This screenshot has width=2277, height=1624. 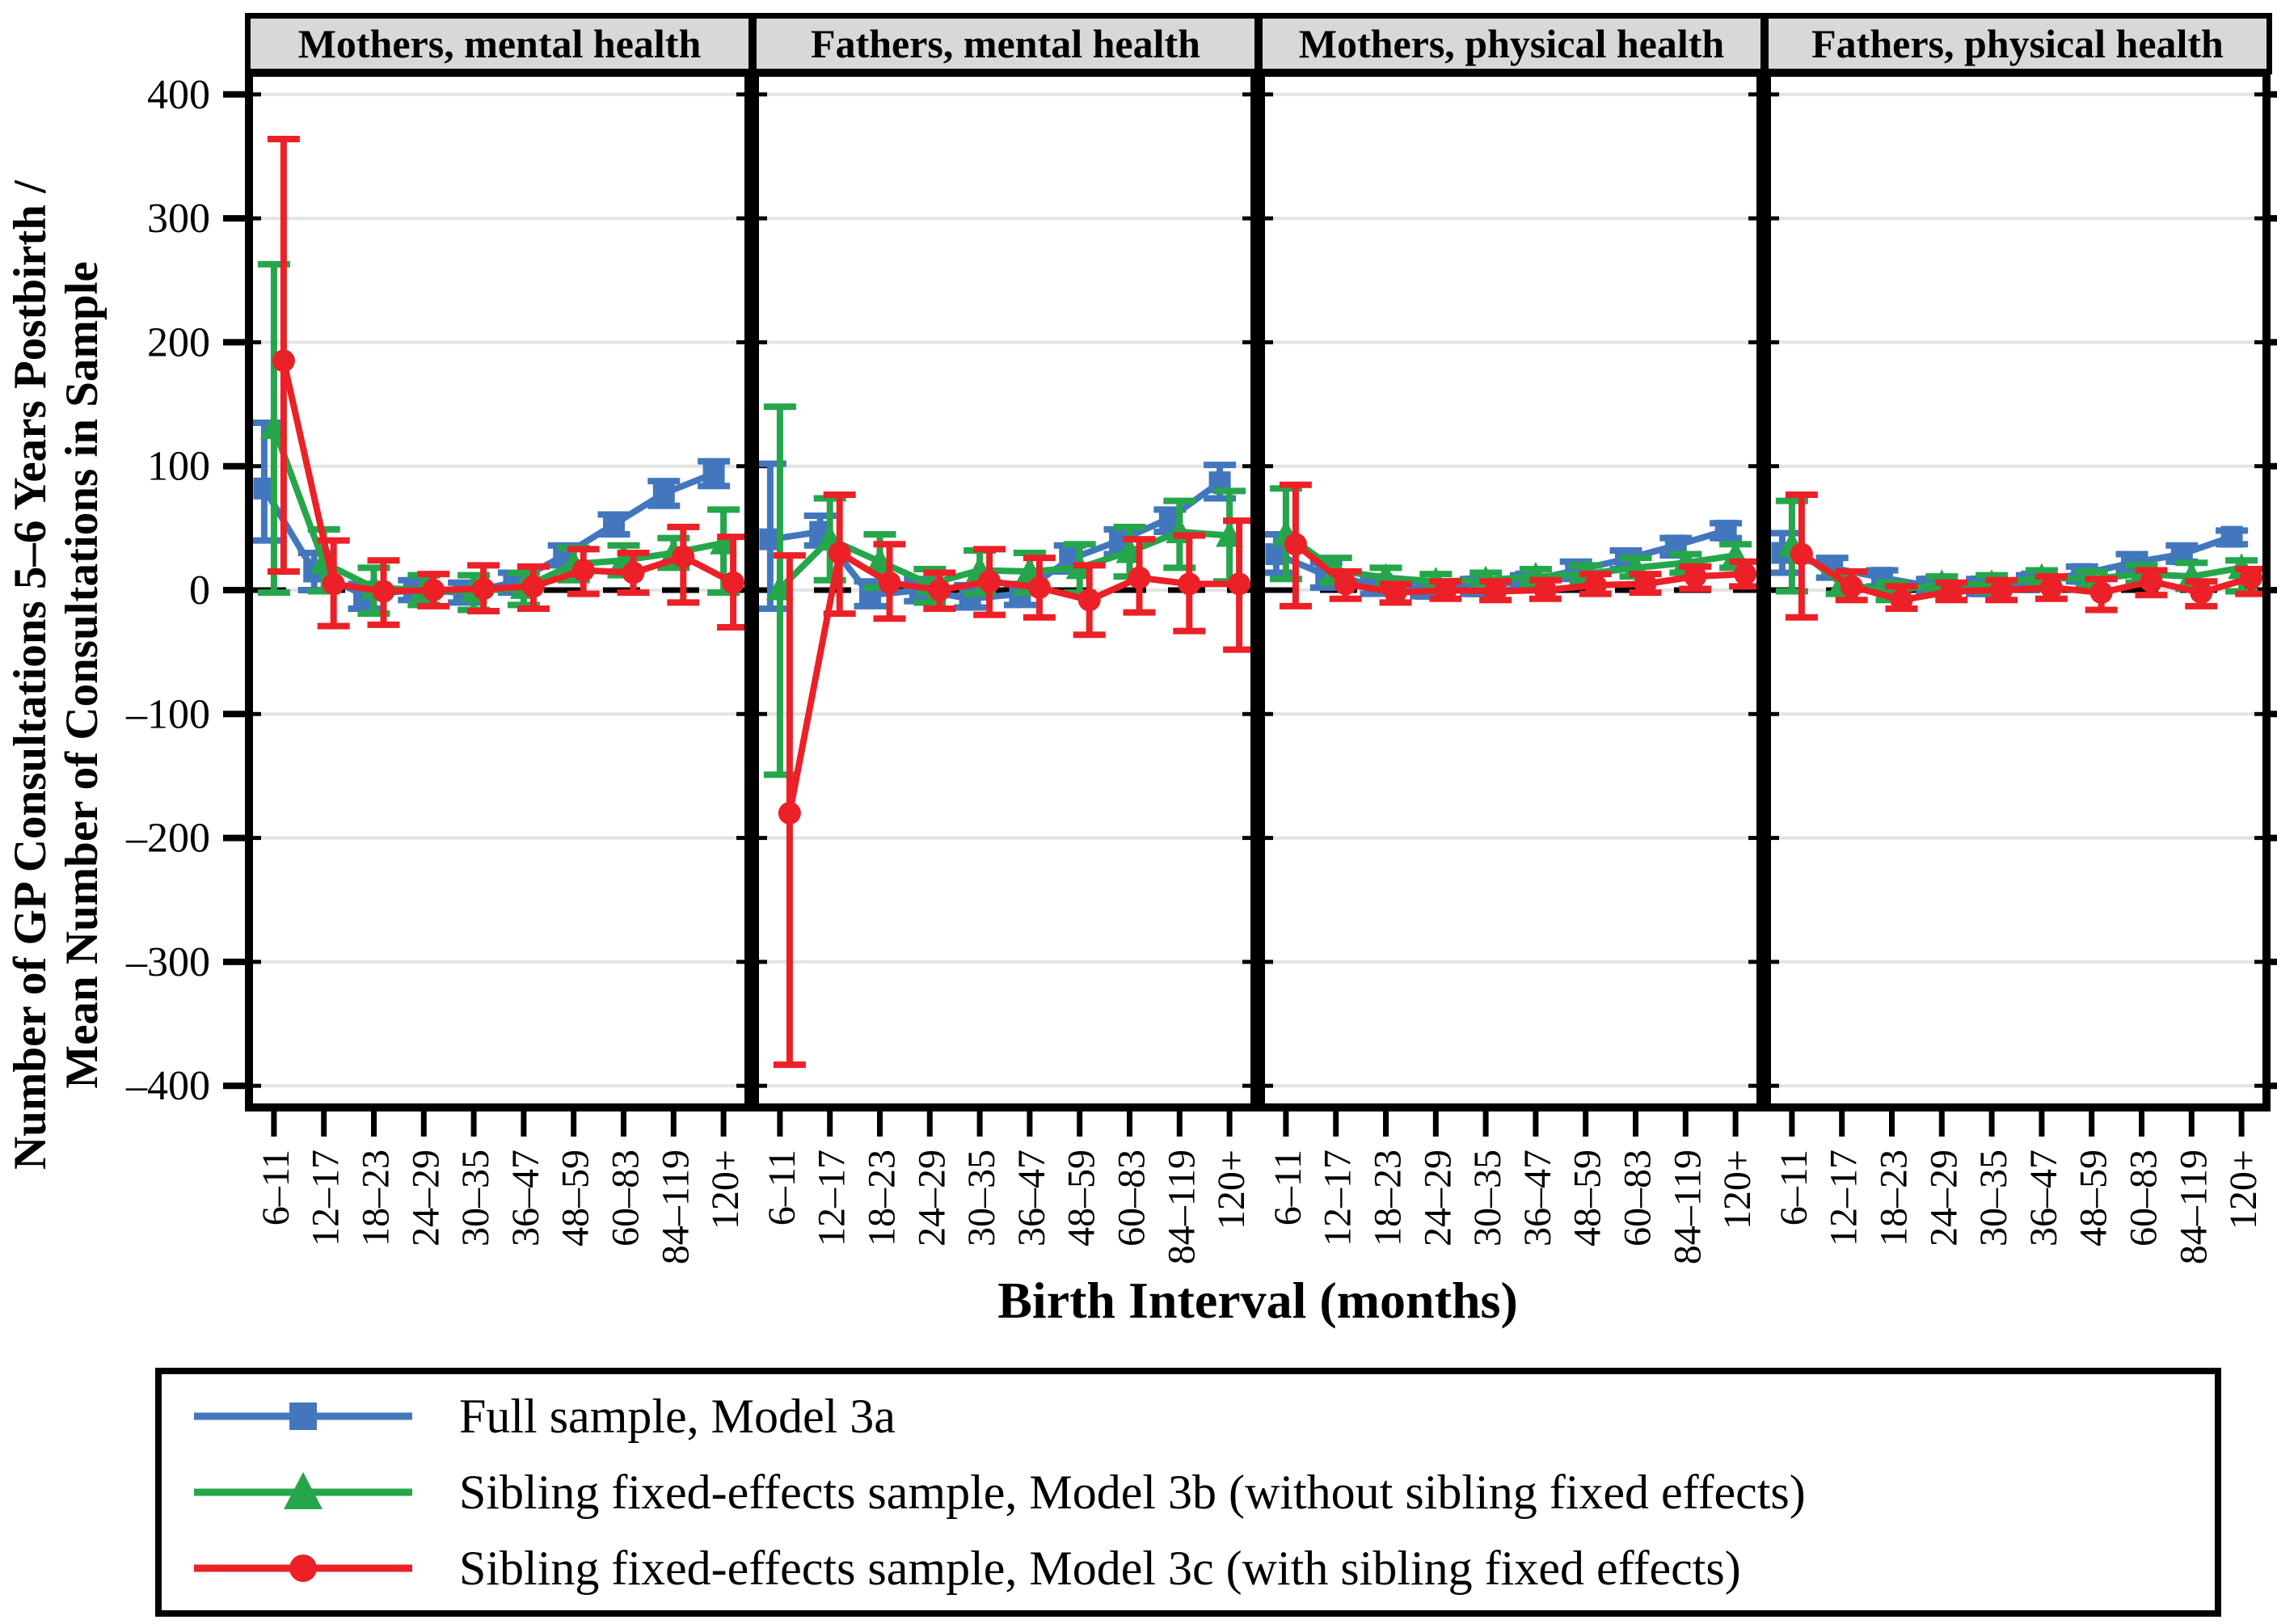 What do you see at coordinates (167, 714) in the screenshot?
I see `y-tick-label: –100` at bounding box center [167, 714].